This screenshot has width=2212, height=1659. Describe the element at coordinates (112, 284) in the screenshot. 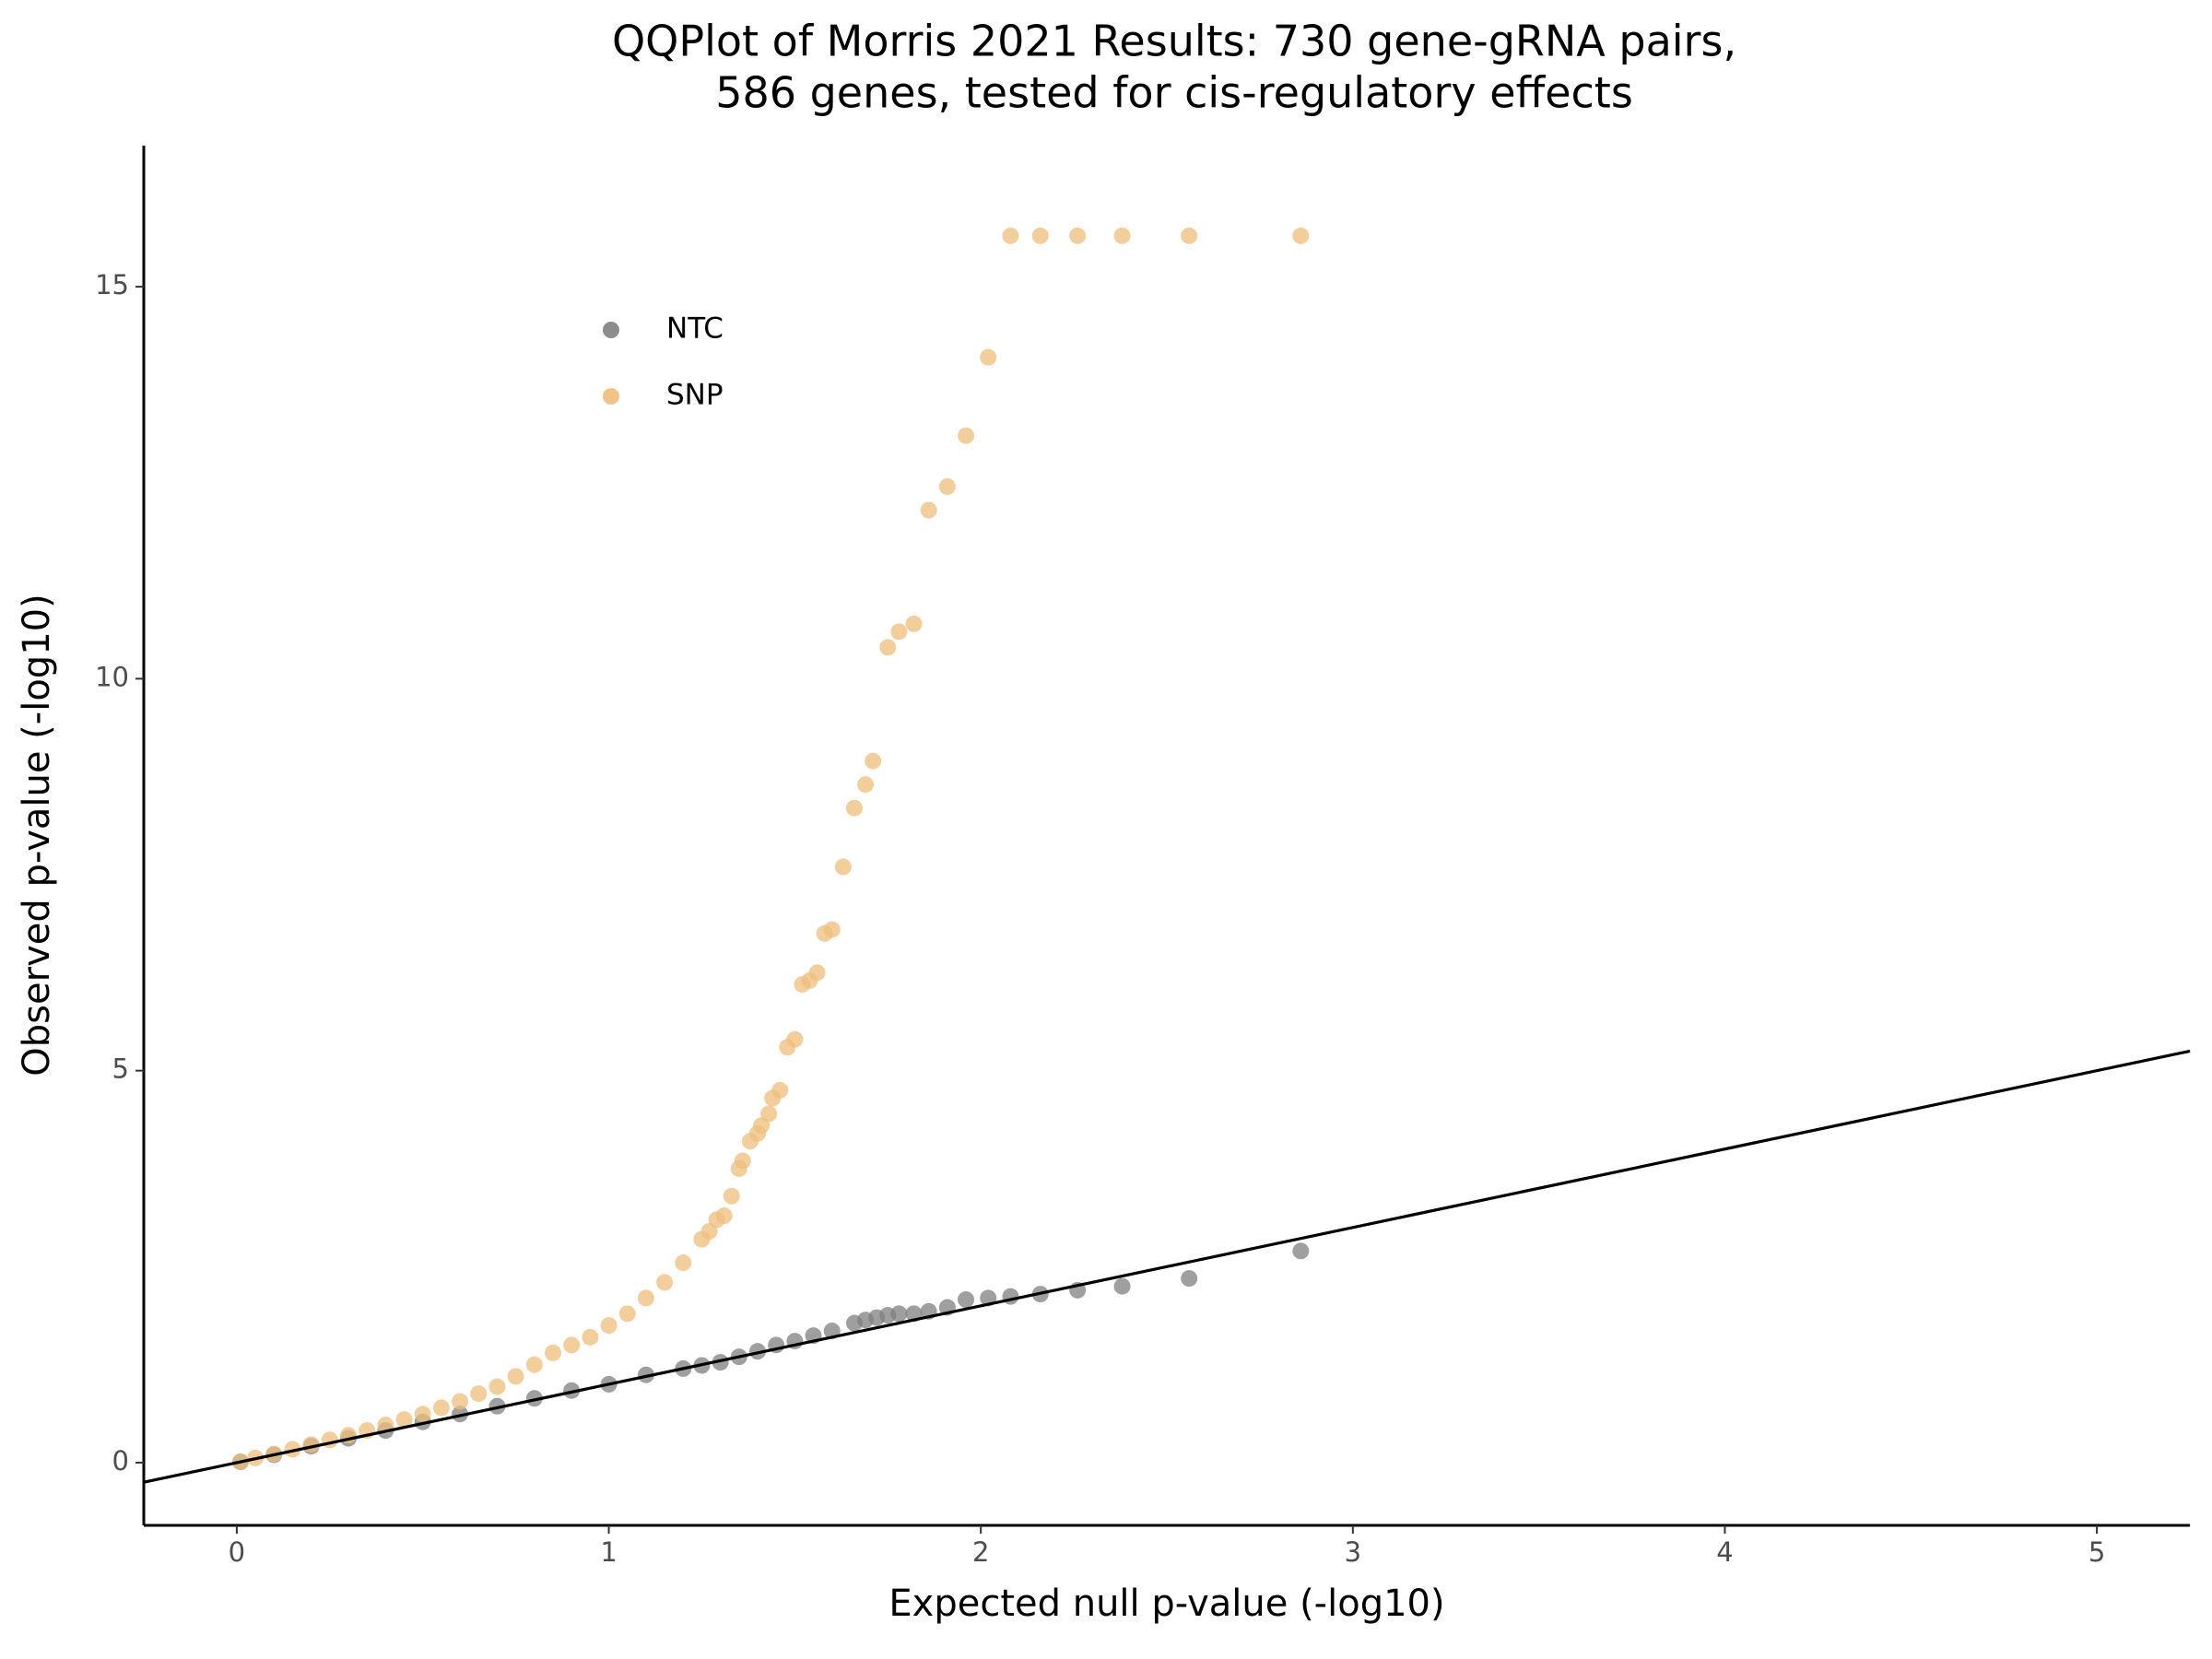

I see `y-tick-label: 15` at that location.